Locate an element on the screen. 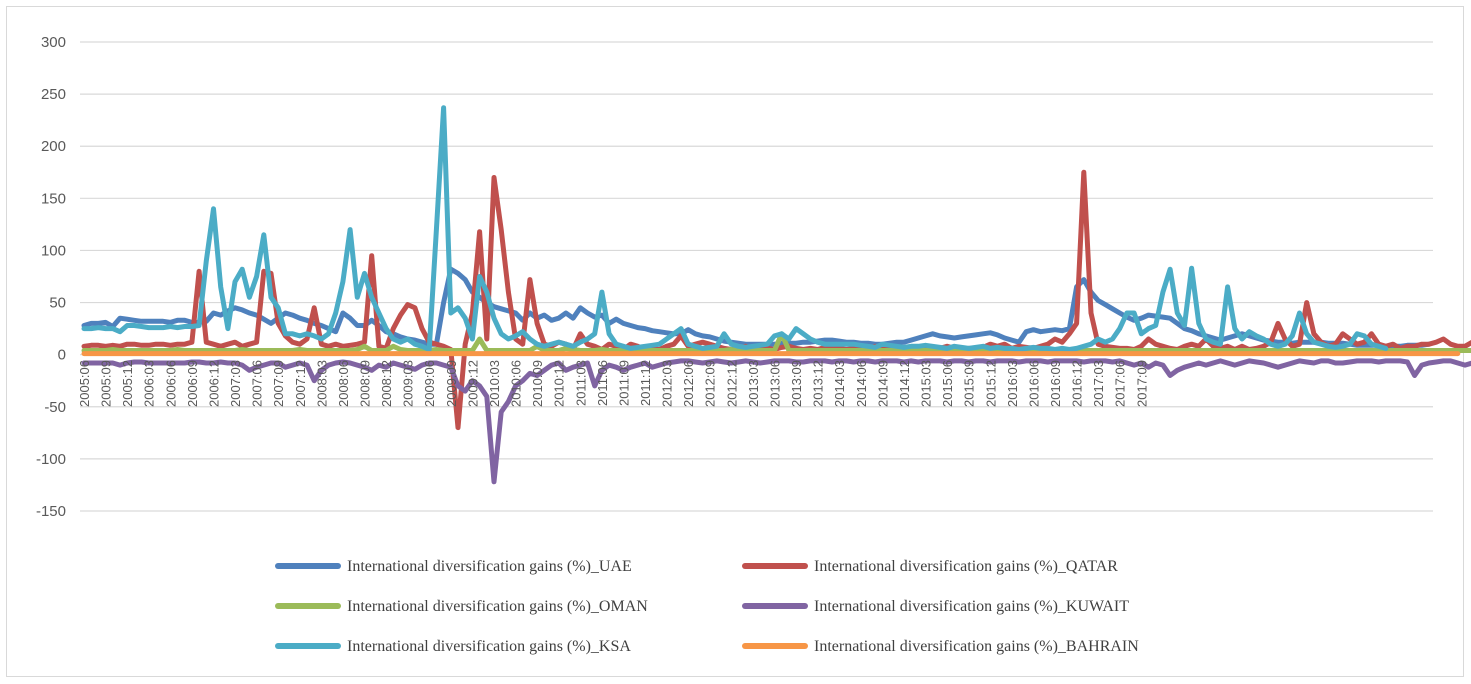  x-tick-label: 2017:09 is located at coordinates (1141, 383).